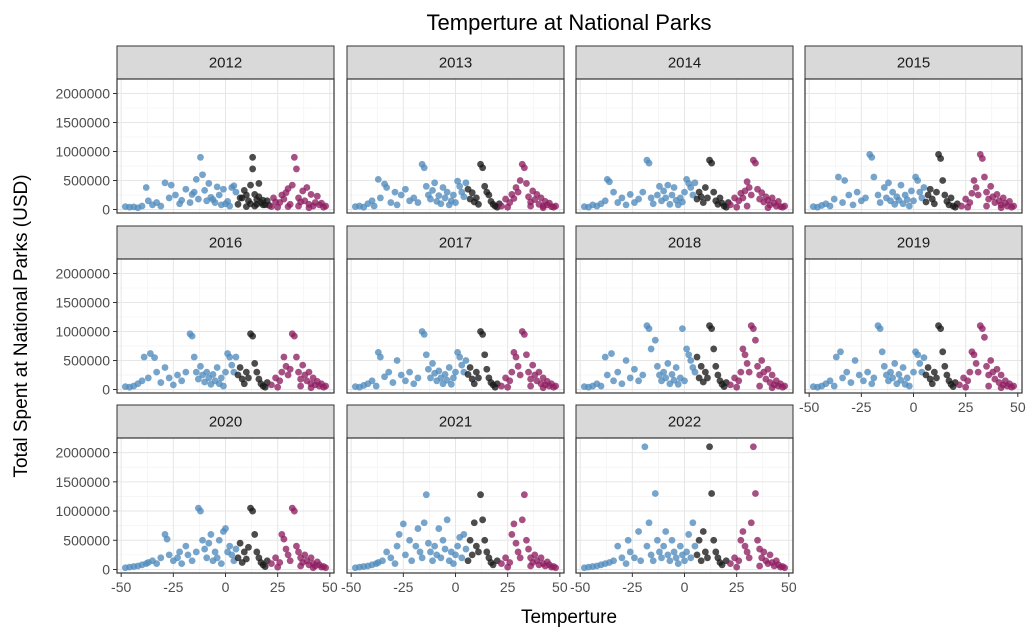 The height and width of the screenshot is (638, 1033). I want to click on y-axis-title: Total Spent at National Parks (USD), so click(21, 325).